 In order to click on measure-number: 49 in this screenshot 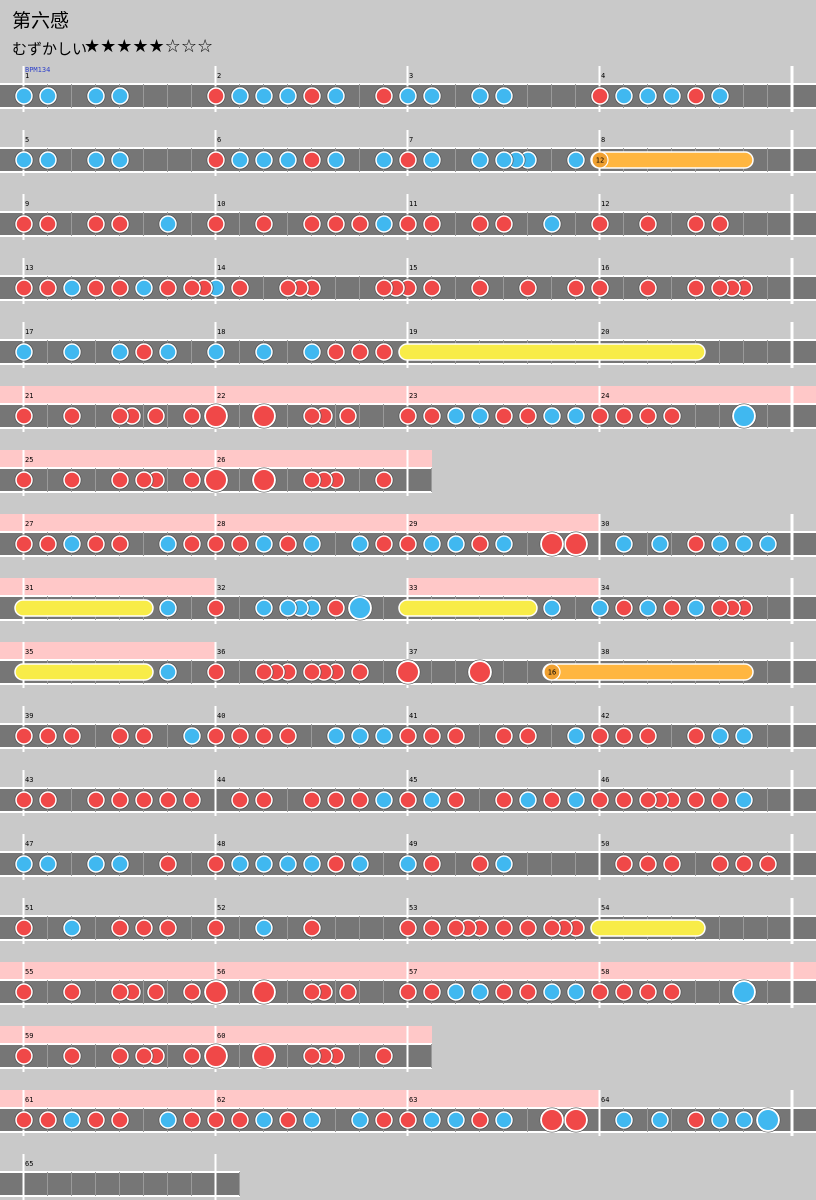, I will do `click(413, 844)`.